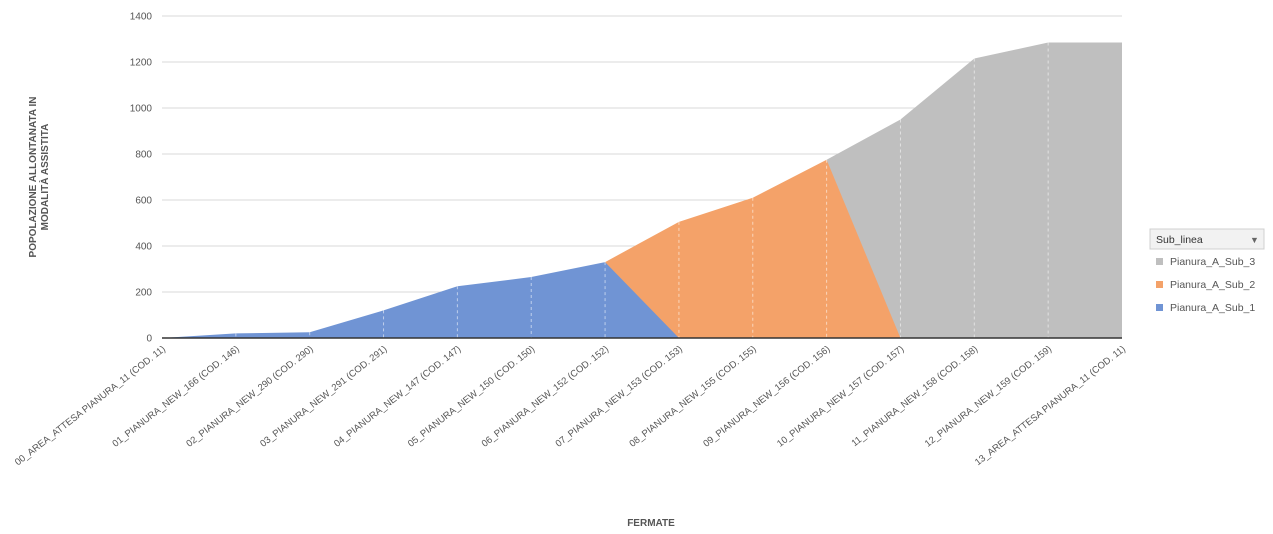  What do you see at coordinates (143, 293) in the screenshot?
I see `y-tick-label: 200` at bounding box center [143, 293].